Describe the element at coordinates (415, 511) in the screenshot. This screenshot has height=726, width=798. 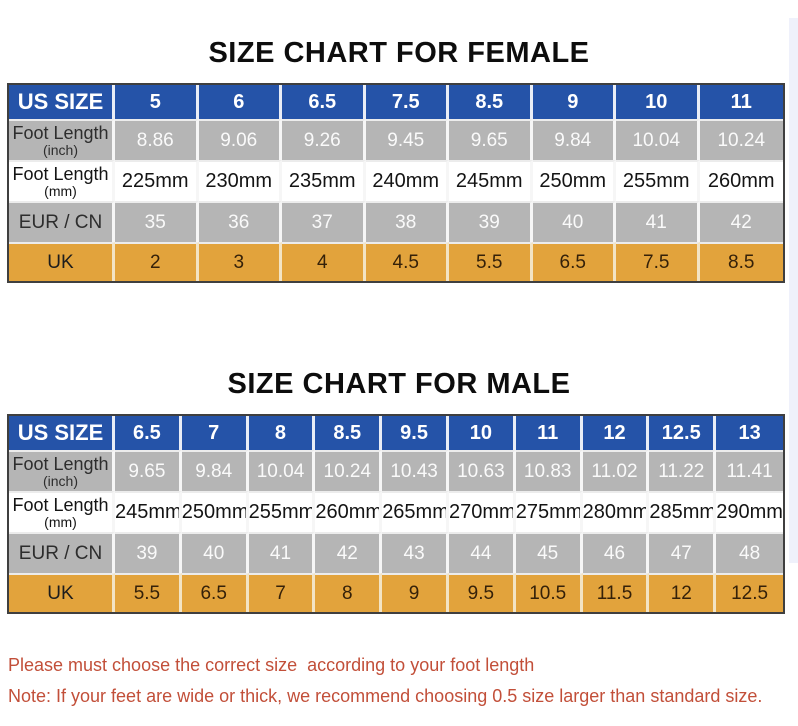
I see `size-value-cell: 265mm` at that location.